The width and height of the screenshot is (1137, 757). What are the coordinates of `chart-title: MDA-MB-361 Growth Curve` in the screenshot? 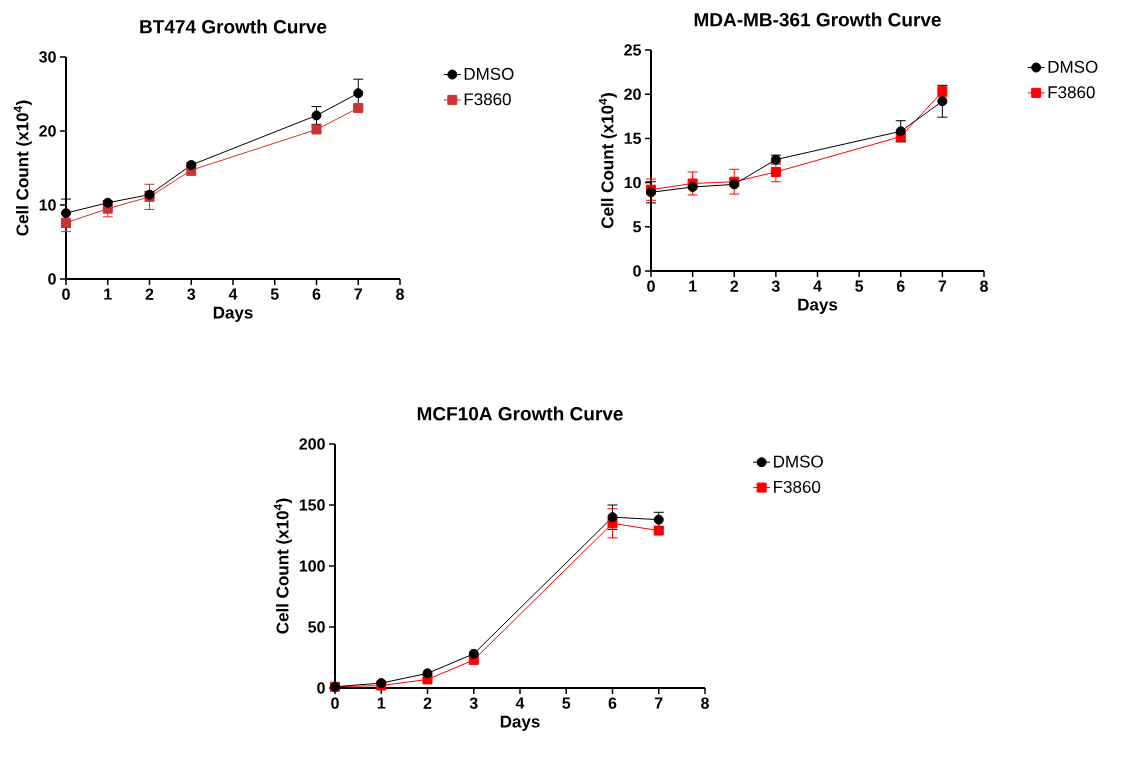 It's located at (817, 19).